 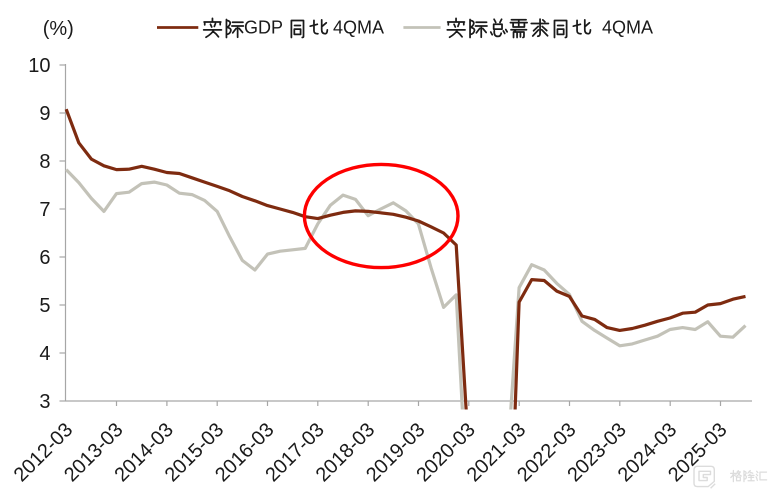 What do you see at coordinates (44, 162) in the screenshot?
I see `svg-text: 8` at bounding box center [44, 162].